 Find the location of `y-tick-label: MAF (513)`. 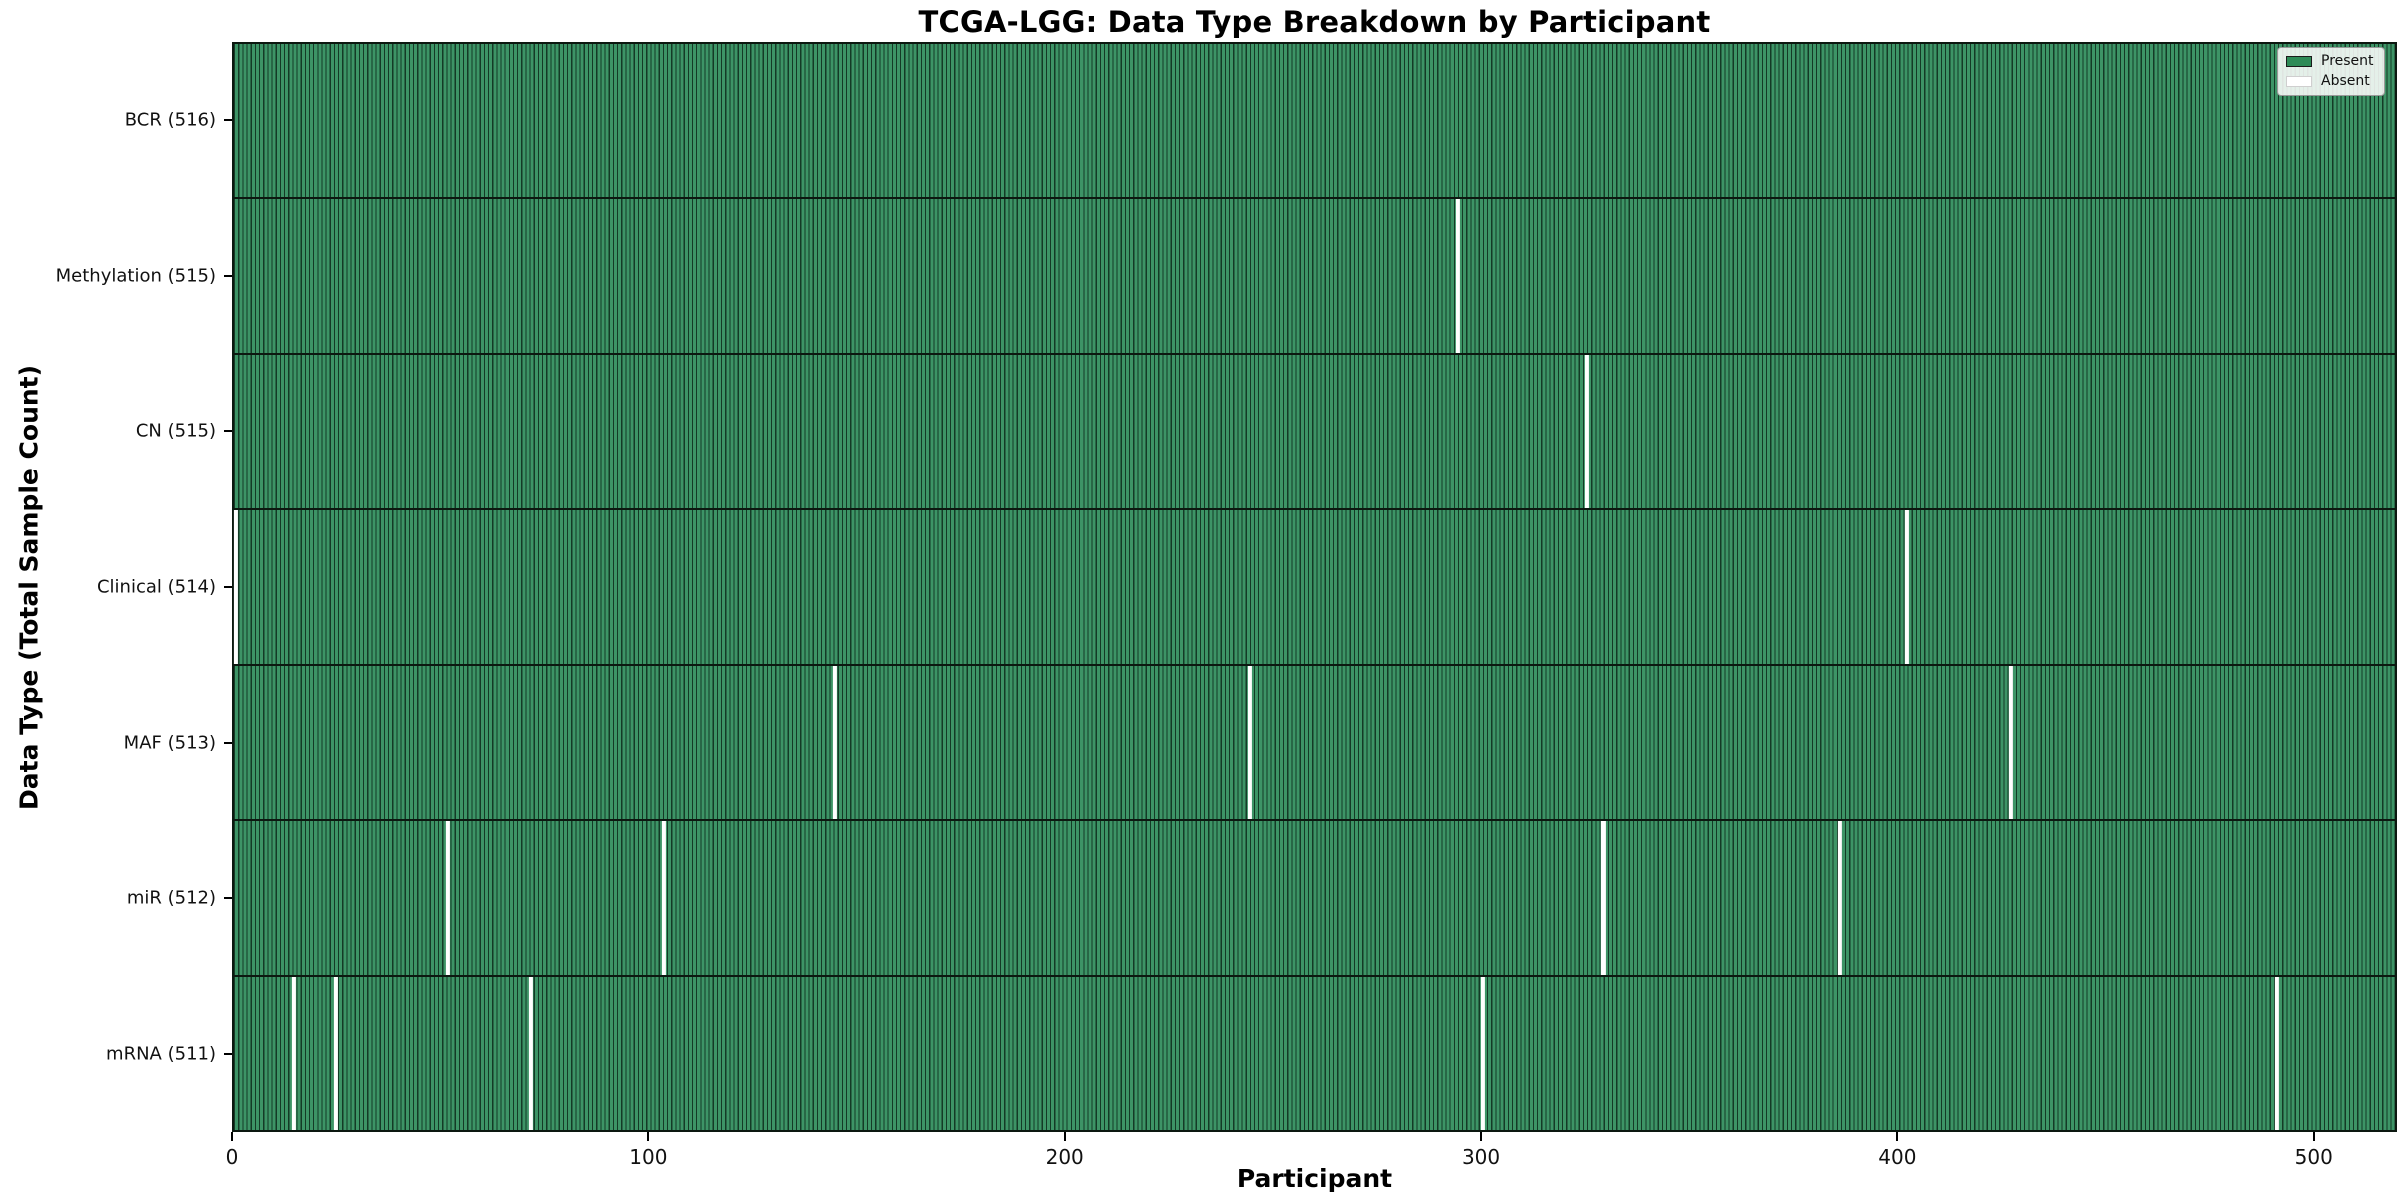

y-tick-label: MAF (513) is located at coordinates (169, 743).